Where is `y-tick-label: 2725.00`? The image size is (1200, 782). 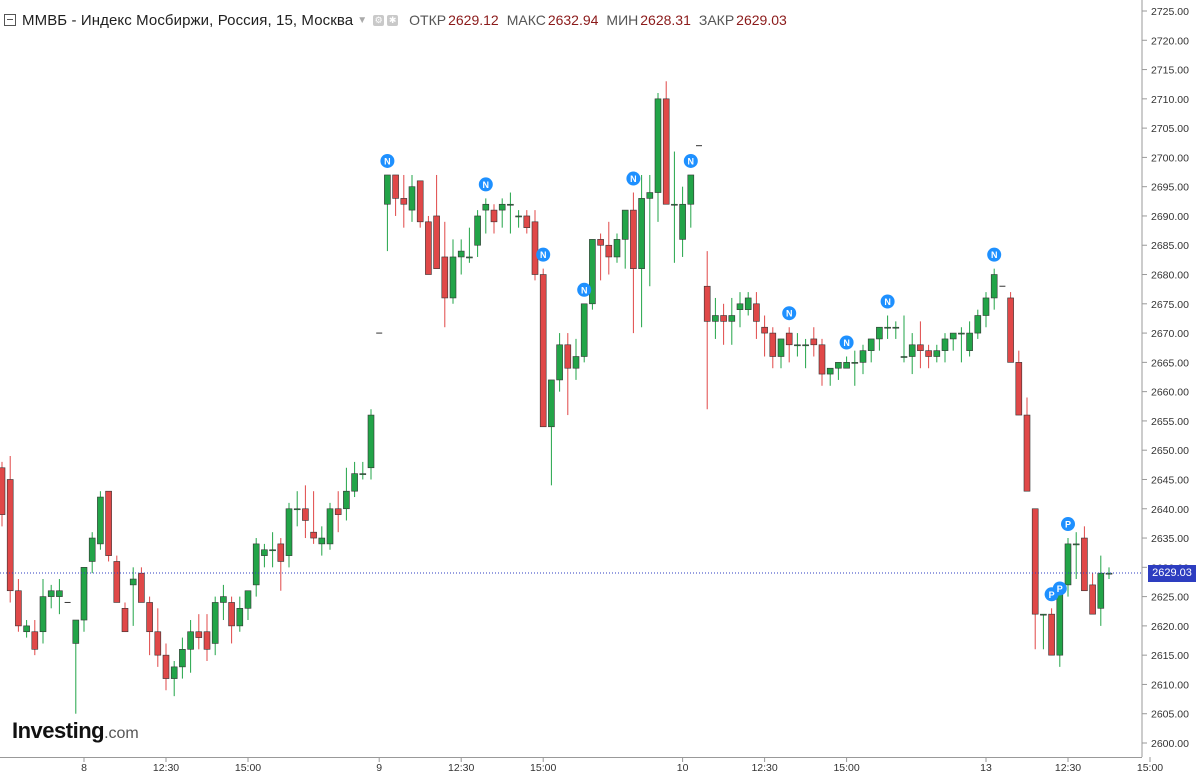
y-tick-label: 2725.00 is located at coordinates (1170, 12).